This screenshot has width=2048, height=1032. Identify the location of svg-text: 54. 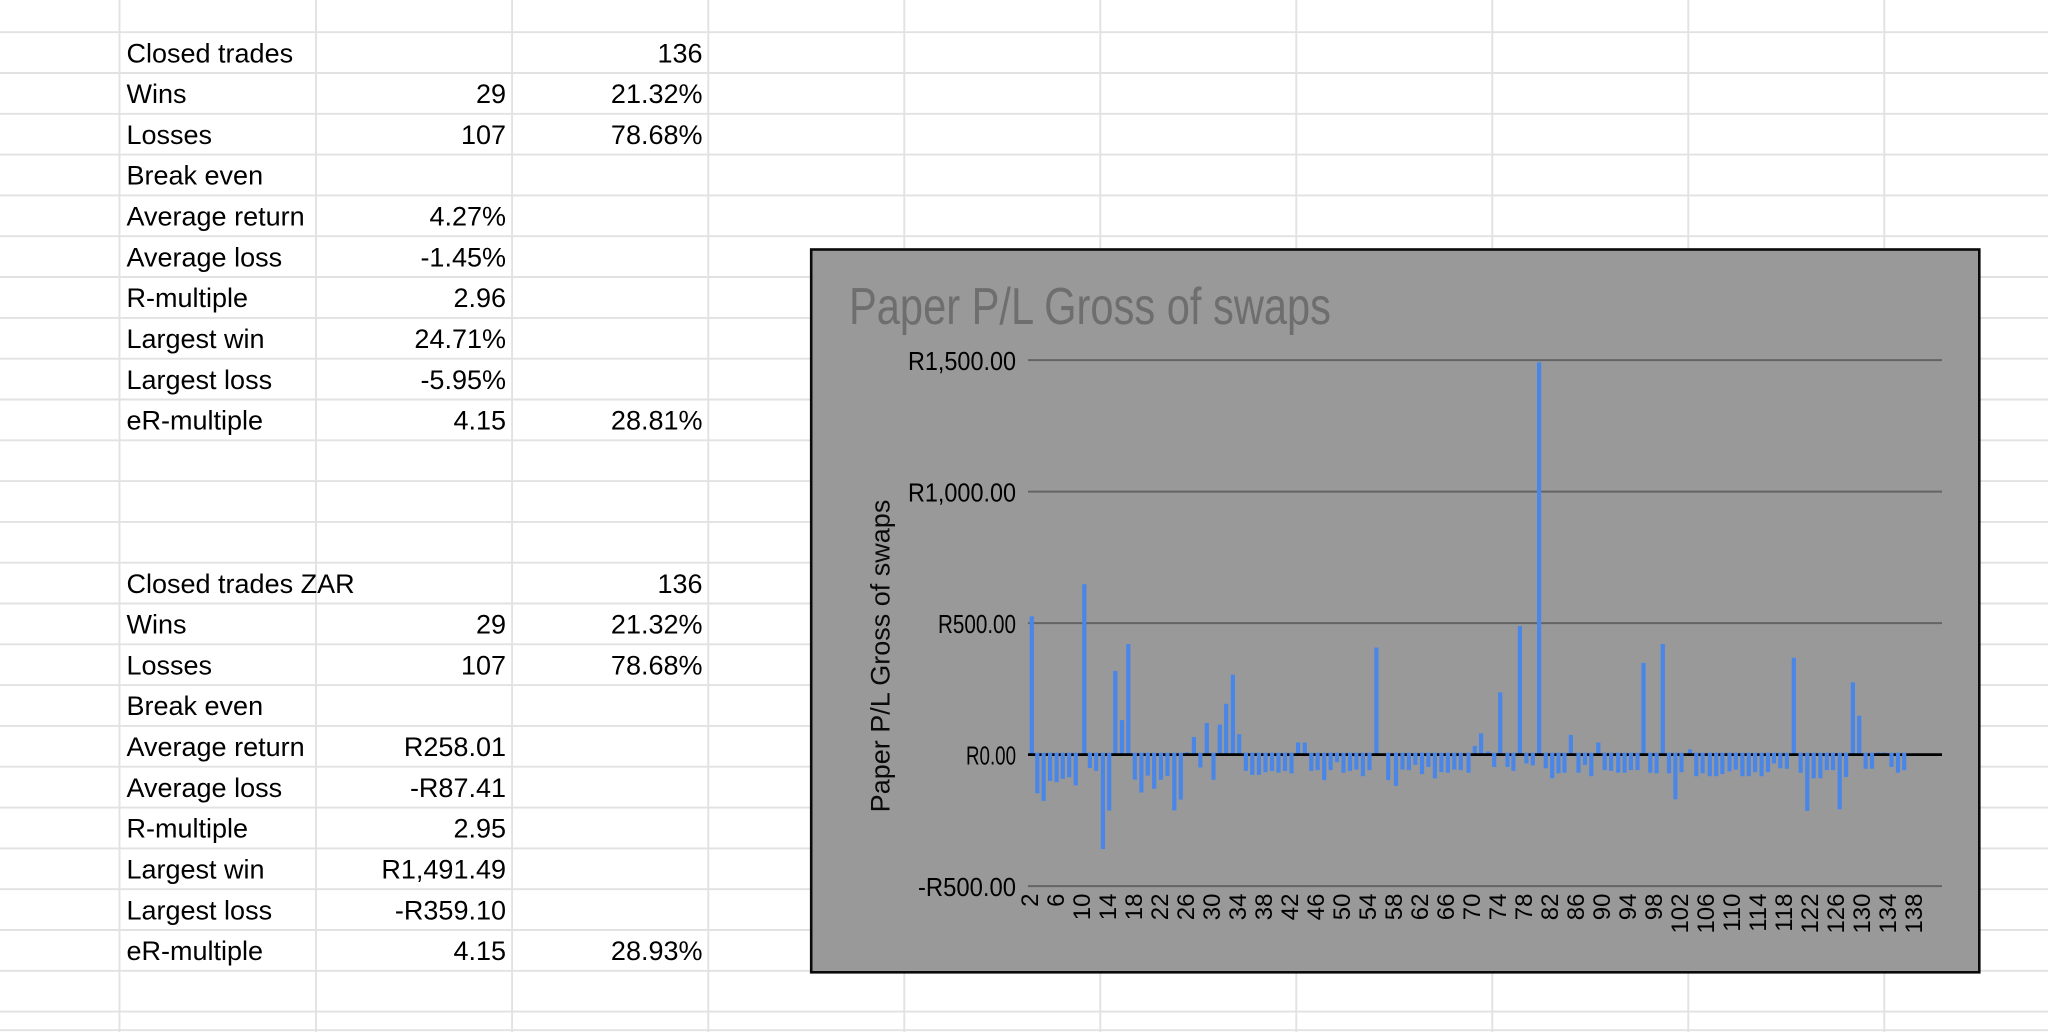
(1368, 907).